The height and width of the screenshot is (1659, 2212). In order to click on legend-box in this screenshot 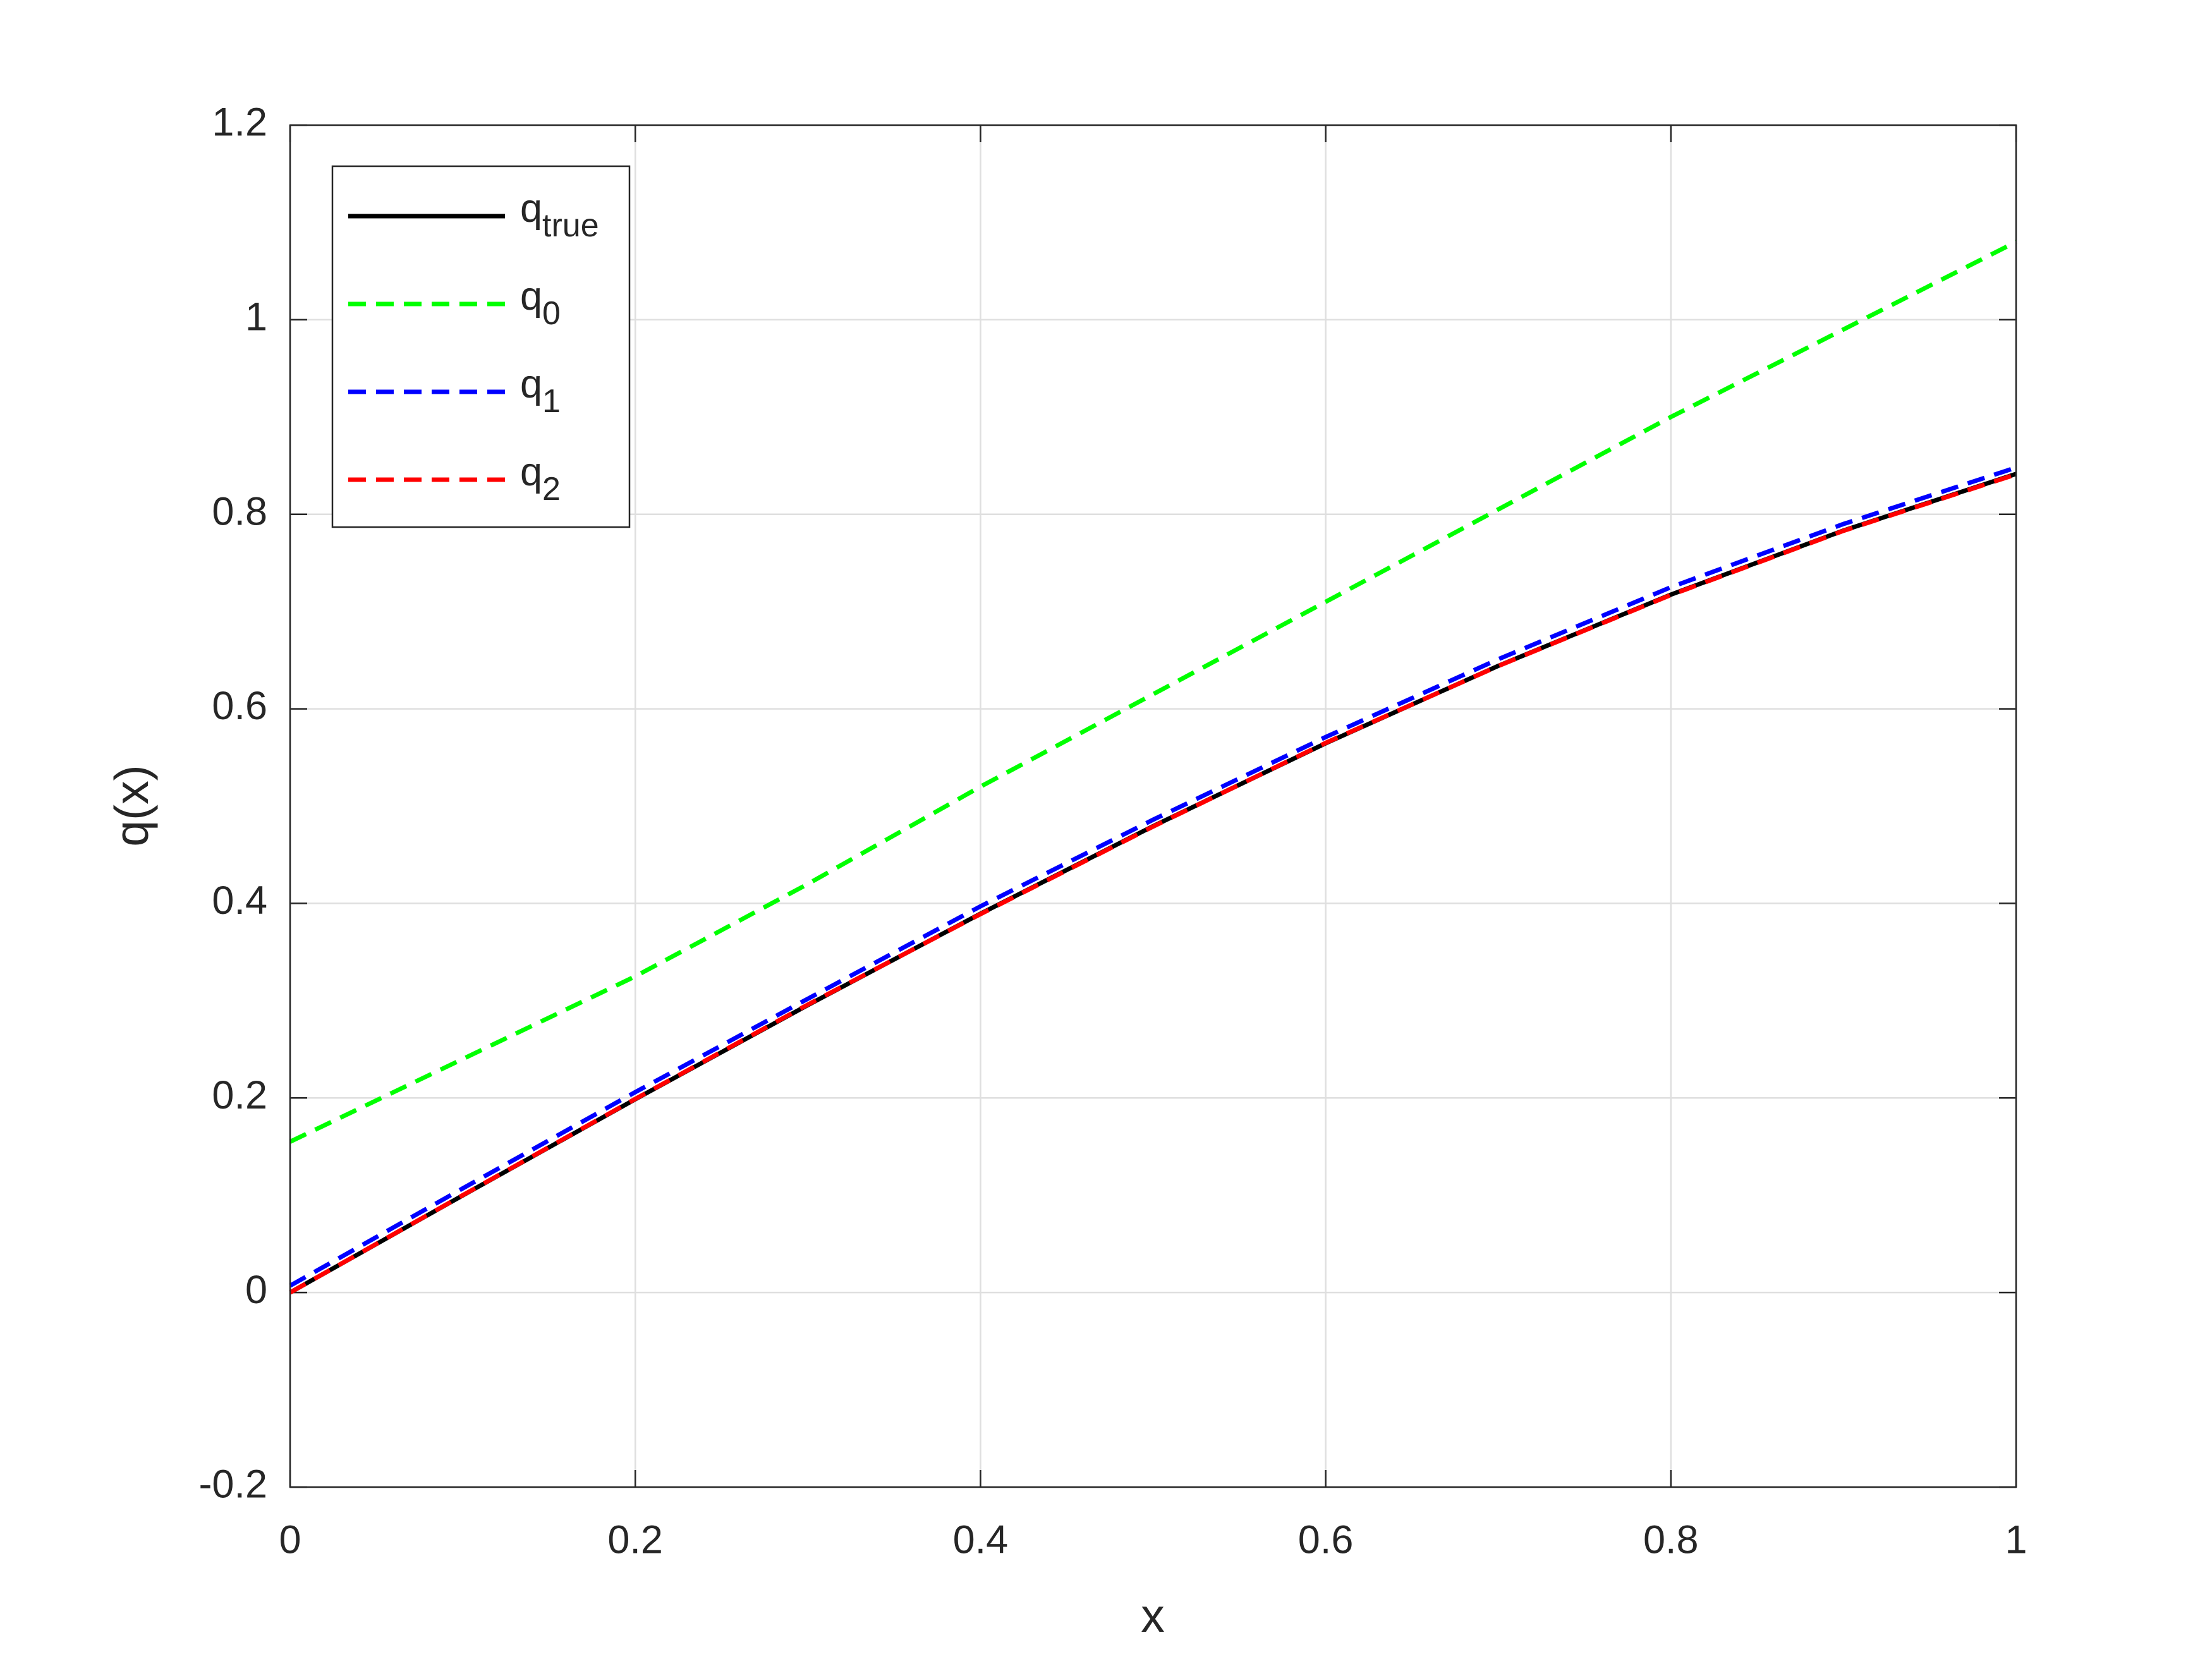, I will do `click(481, 346)`.